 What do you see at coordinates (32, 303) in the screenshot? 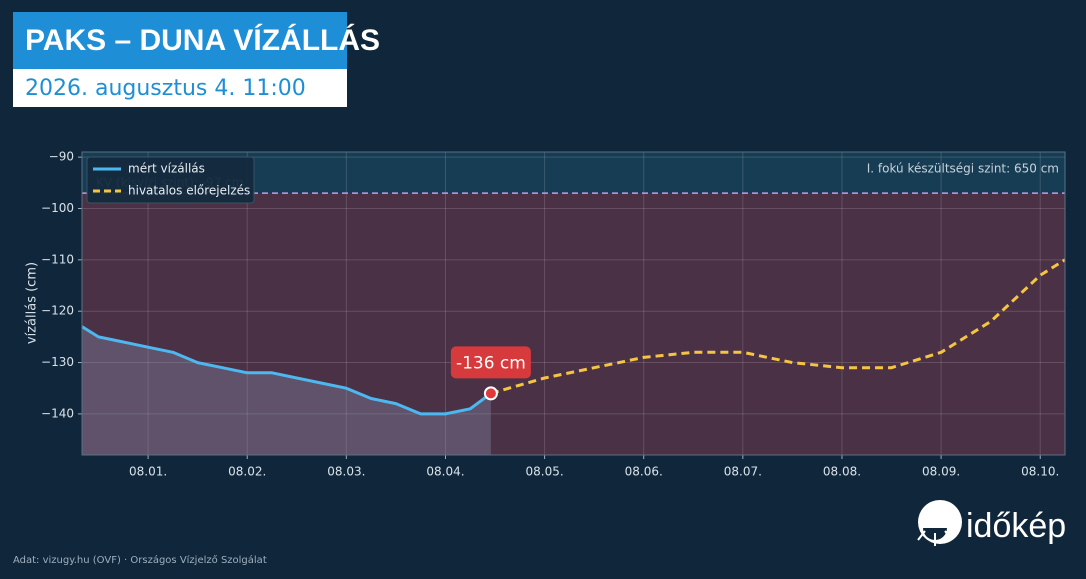
I see `y-axis-label: vízállás (cm)` at bounding box center [32, 303].